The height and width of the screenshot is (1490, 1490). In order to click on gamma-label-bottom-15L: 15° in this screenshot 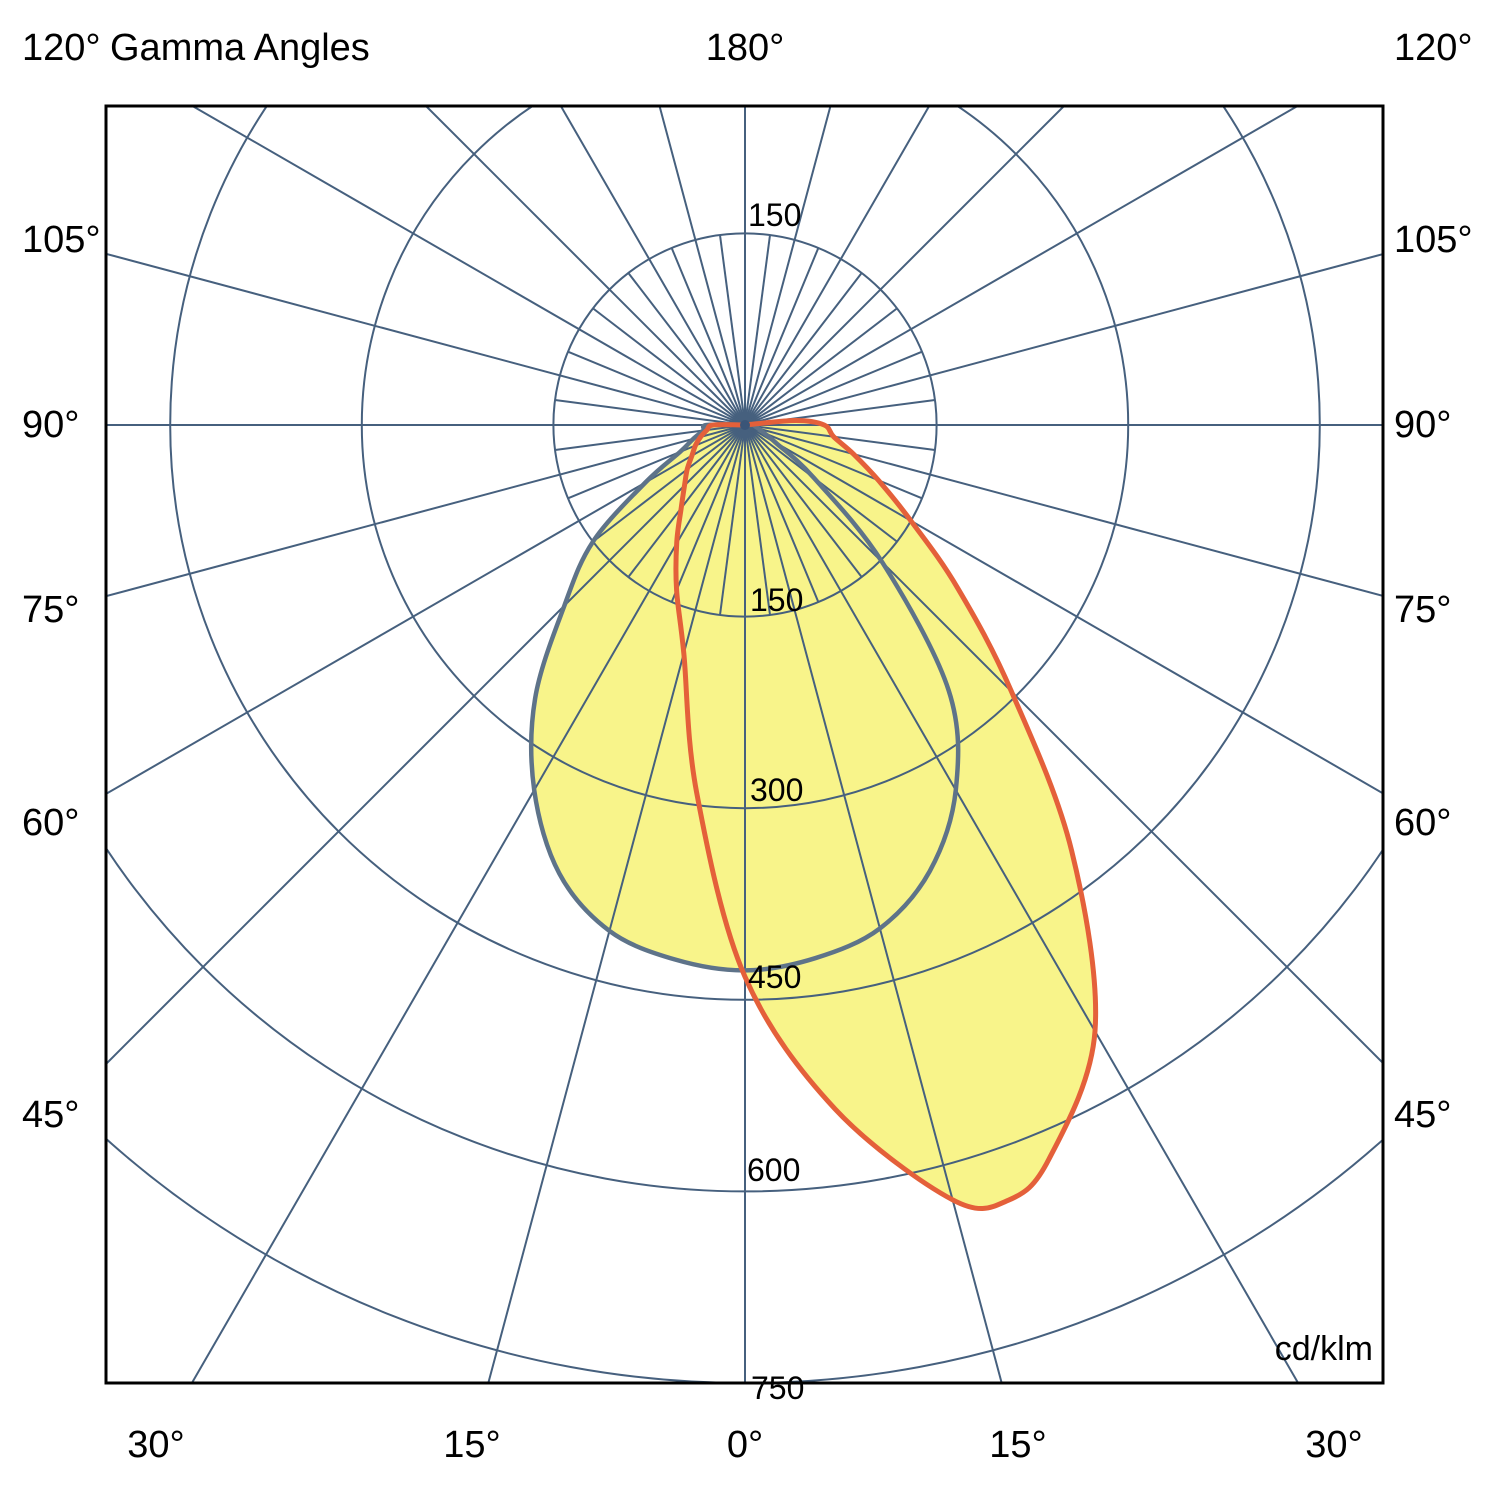, I will do `click(472, 1445)`.